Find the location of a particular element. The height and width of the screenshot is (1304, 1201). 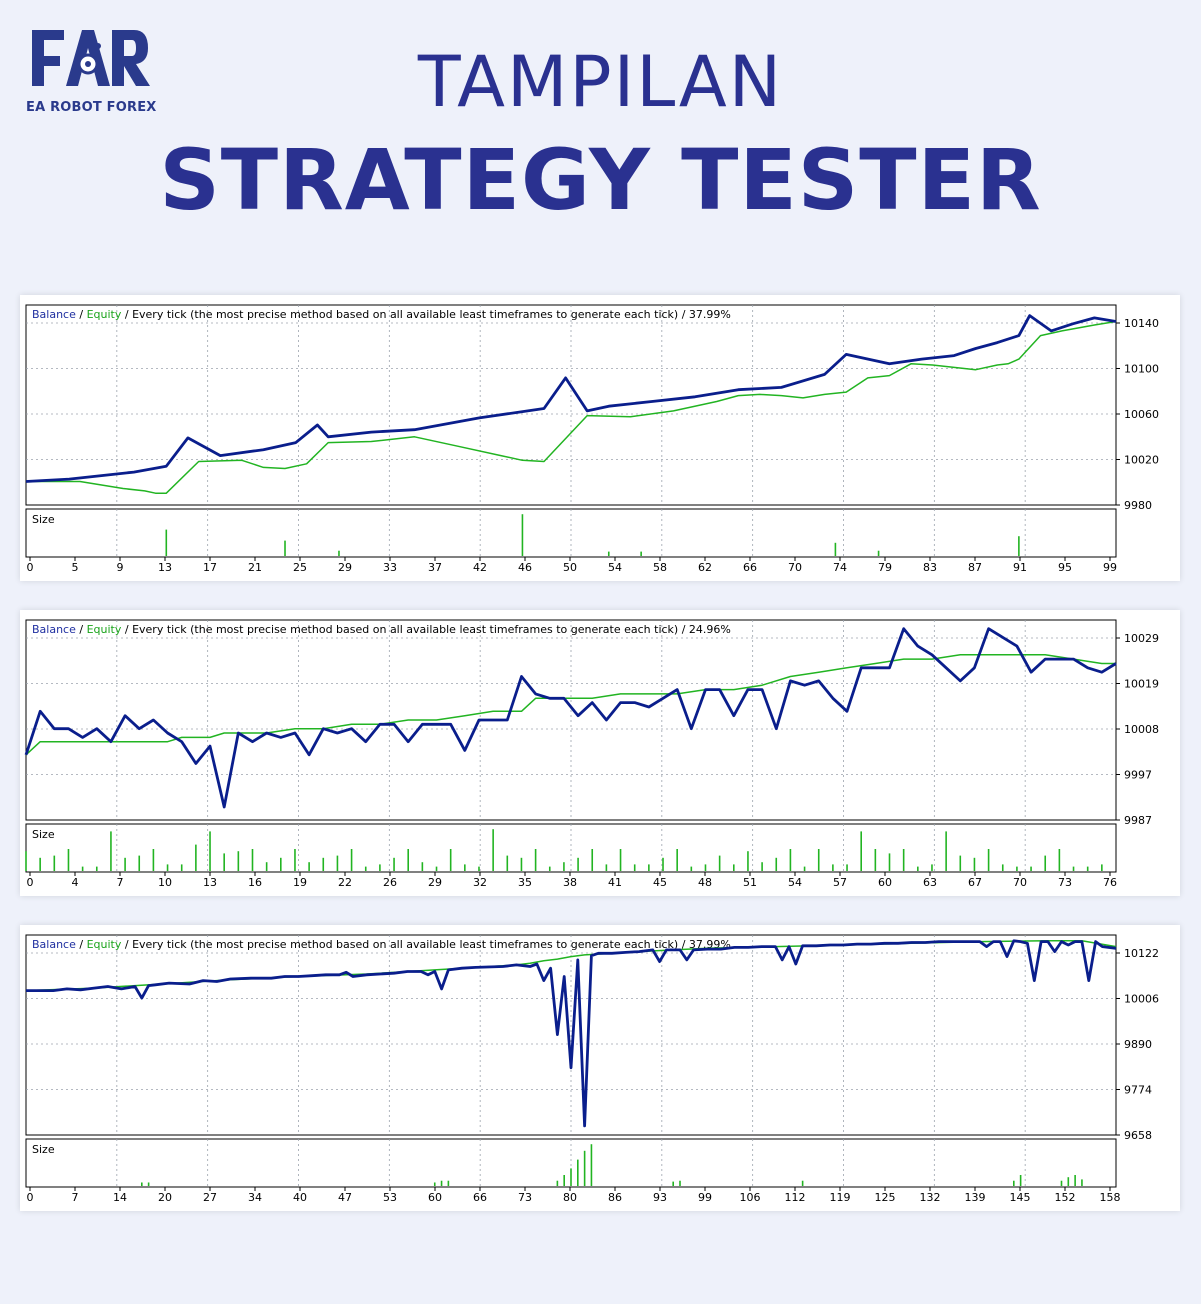

logo-mark is located at coordinates (91, 58).